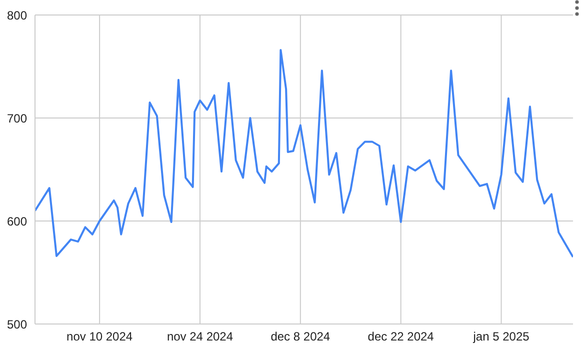 This screenshot has height=350, width=583. I want to click on x-tick-label: dec 8 2024, so click(300, 337).